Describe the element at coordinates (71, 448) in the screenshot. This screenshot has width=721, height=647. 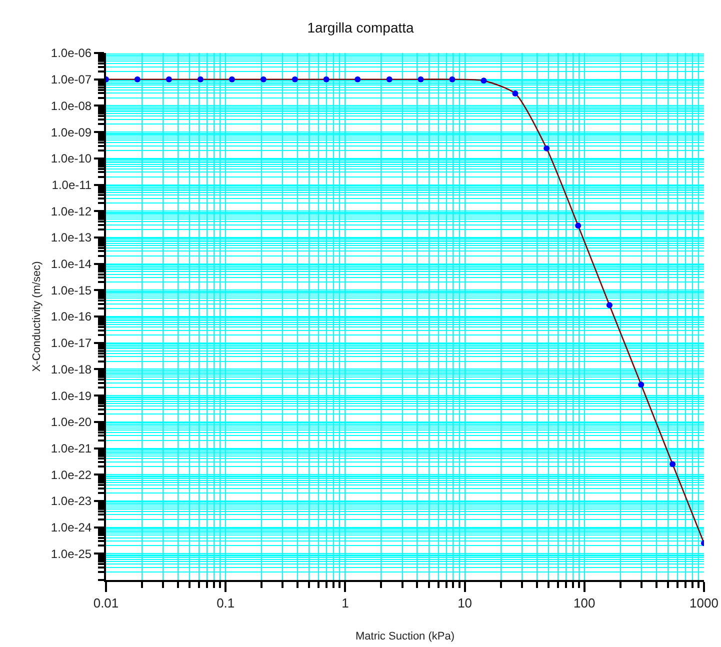
I see `y-tick-label: 1.0e-21` at that location.